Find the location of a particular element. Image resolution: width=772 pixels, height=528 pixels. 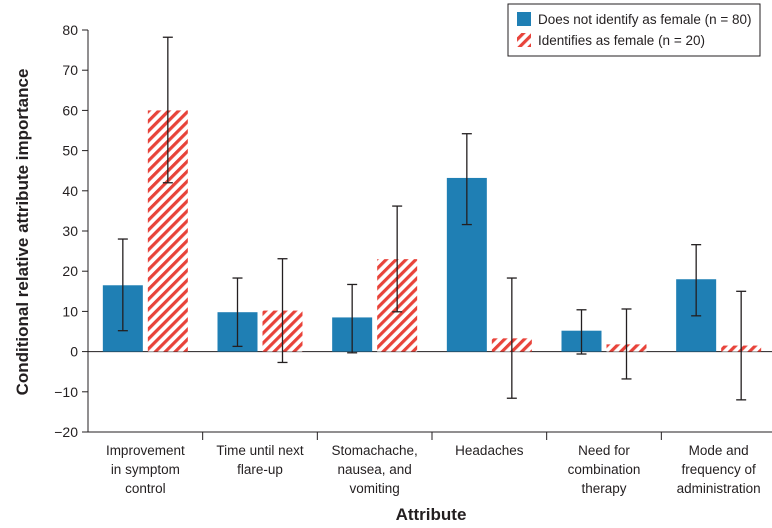

y-tick-label: −10 is located at coordinates (66, 392).